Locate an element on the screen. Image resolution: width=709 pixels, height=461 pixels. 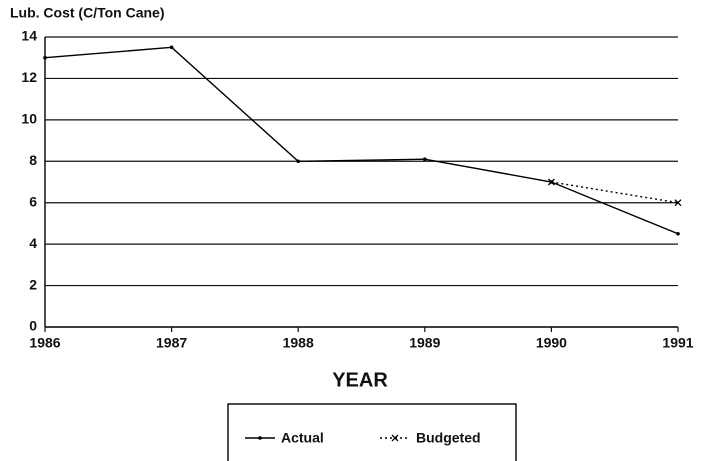
y-tick-label: 12 is located at coordinates (29, 77).